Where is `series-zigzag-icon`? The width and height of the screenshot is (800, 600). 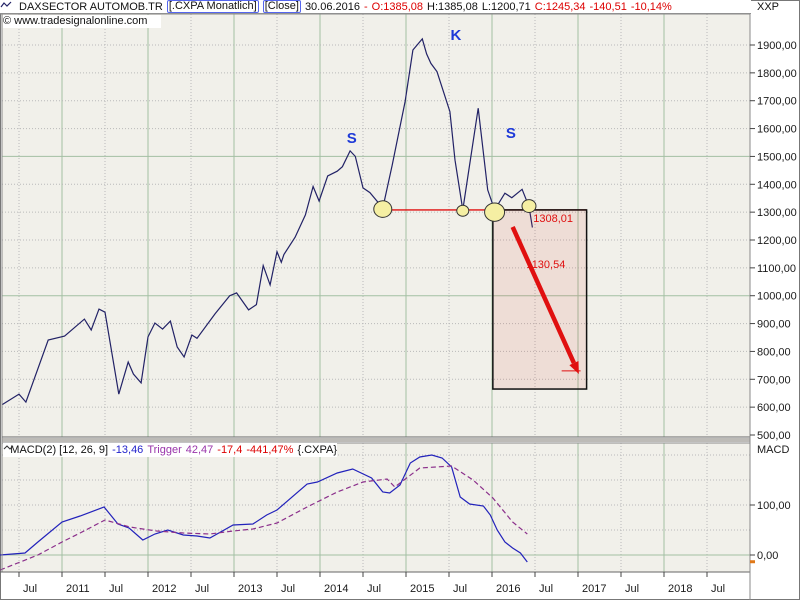
series-zigzag-icon is located at coordinates (7, 6).